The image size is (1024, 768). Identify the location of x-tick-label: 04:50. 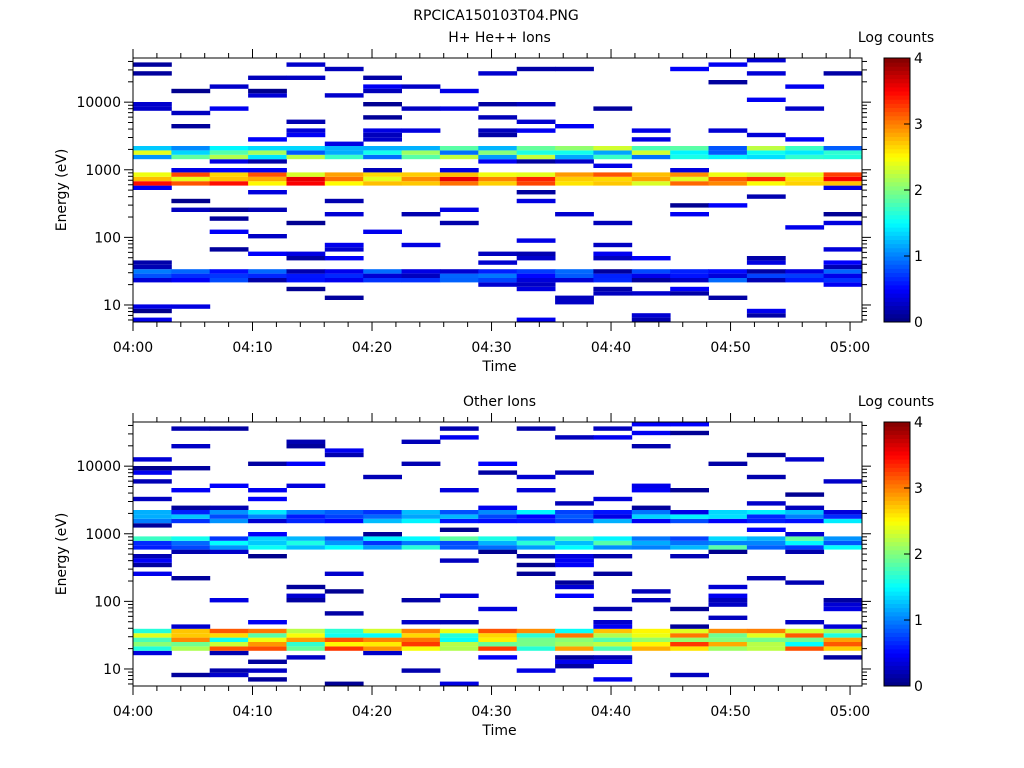
(730, 348).